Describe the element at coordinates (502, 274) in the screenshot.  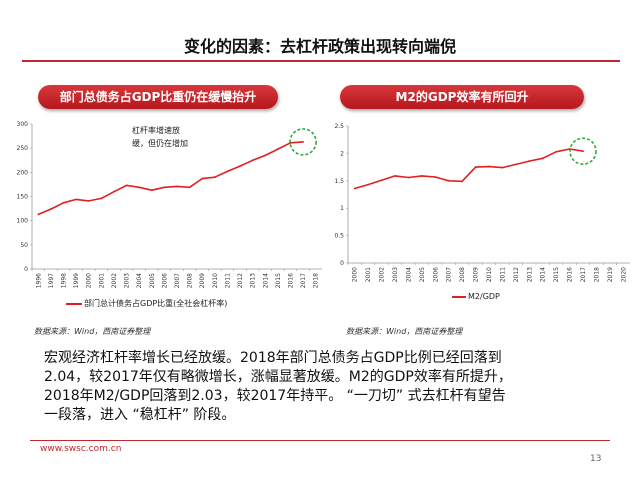
I see `right-chart-x-tick-label: 2011` at that location.